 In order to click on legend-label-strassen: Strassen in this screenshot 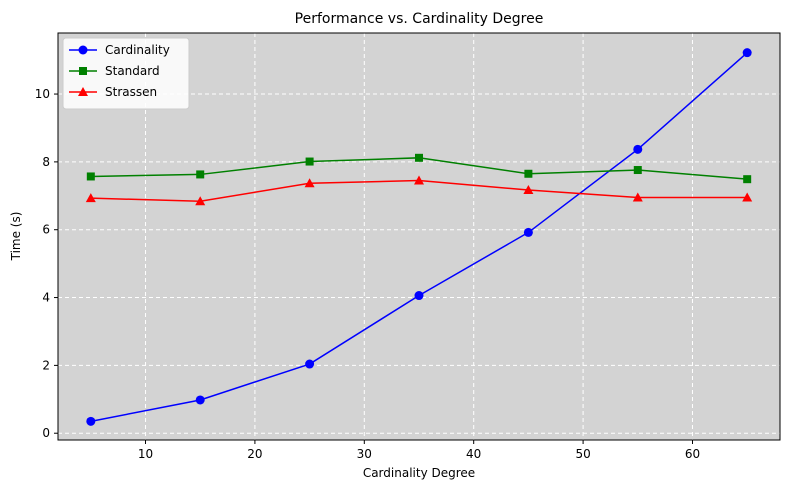, I will do `click(131, 92)`.